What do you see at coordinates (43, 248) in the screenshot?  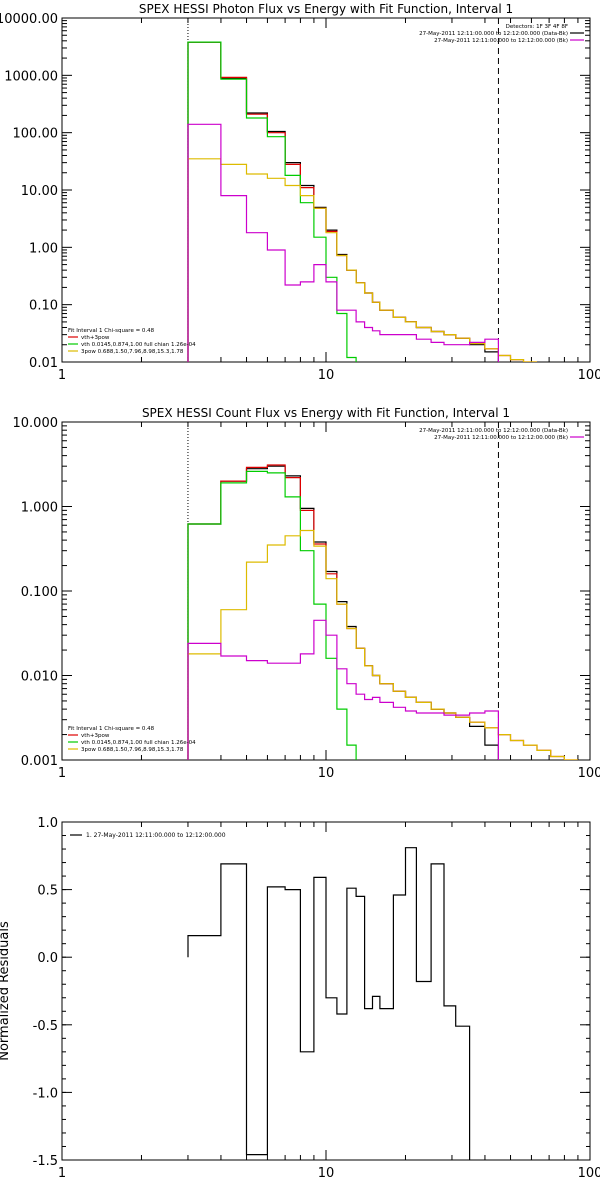 I see `y-tick-label: 1.00` at bounding box center [43, 248].